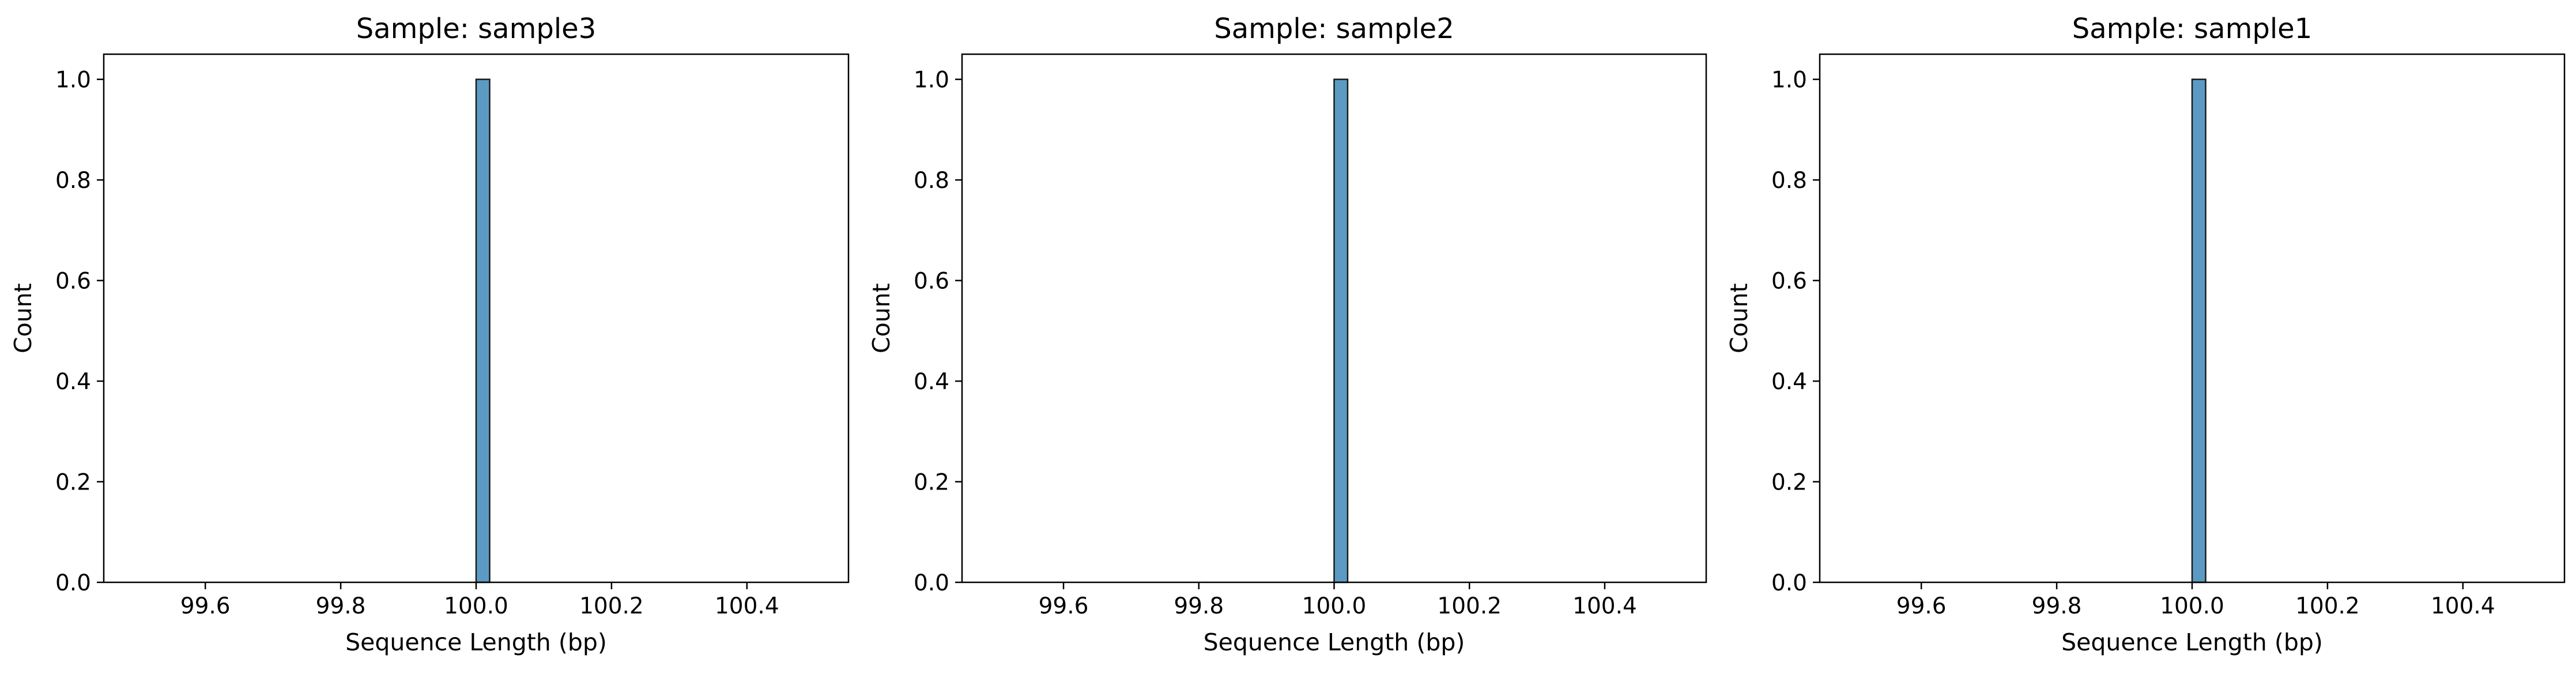 This screenshot has height=674, width=2576. I want to click on chart-title: Sample: sample2, so click(1334, 29).